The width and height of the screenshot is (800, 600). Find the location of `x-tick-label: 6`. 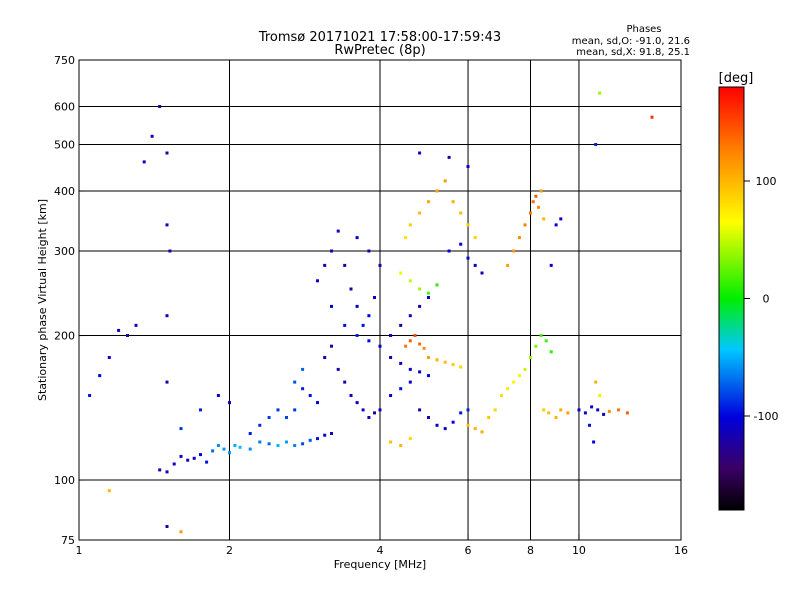

x-tick-label: 6 is located at coordinates (468, 550).